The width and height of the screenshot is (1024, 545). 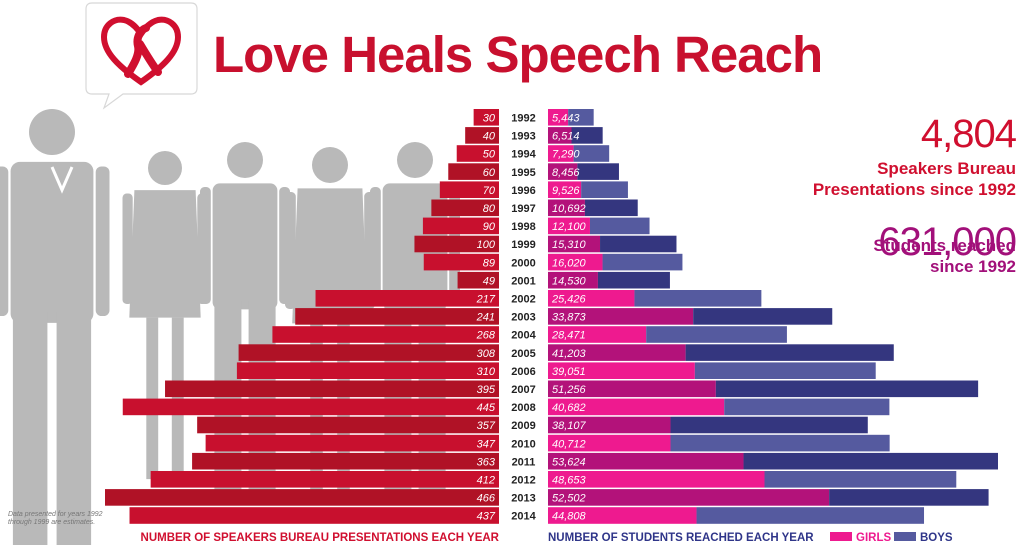 I want to click on year-label-1996: 1996, so click(x=523, y=191).